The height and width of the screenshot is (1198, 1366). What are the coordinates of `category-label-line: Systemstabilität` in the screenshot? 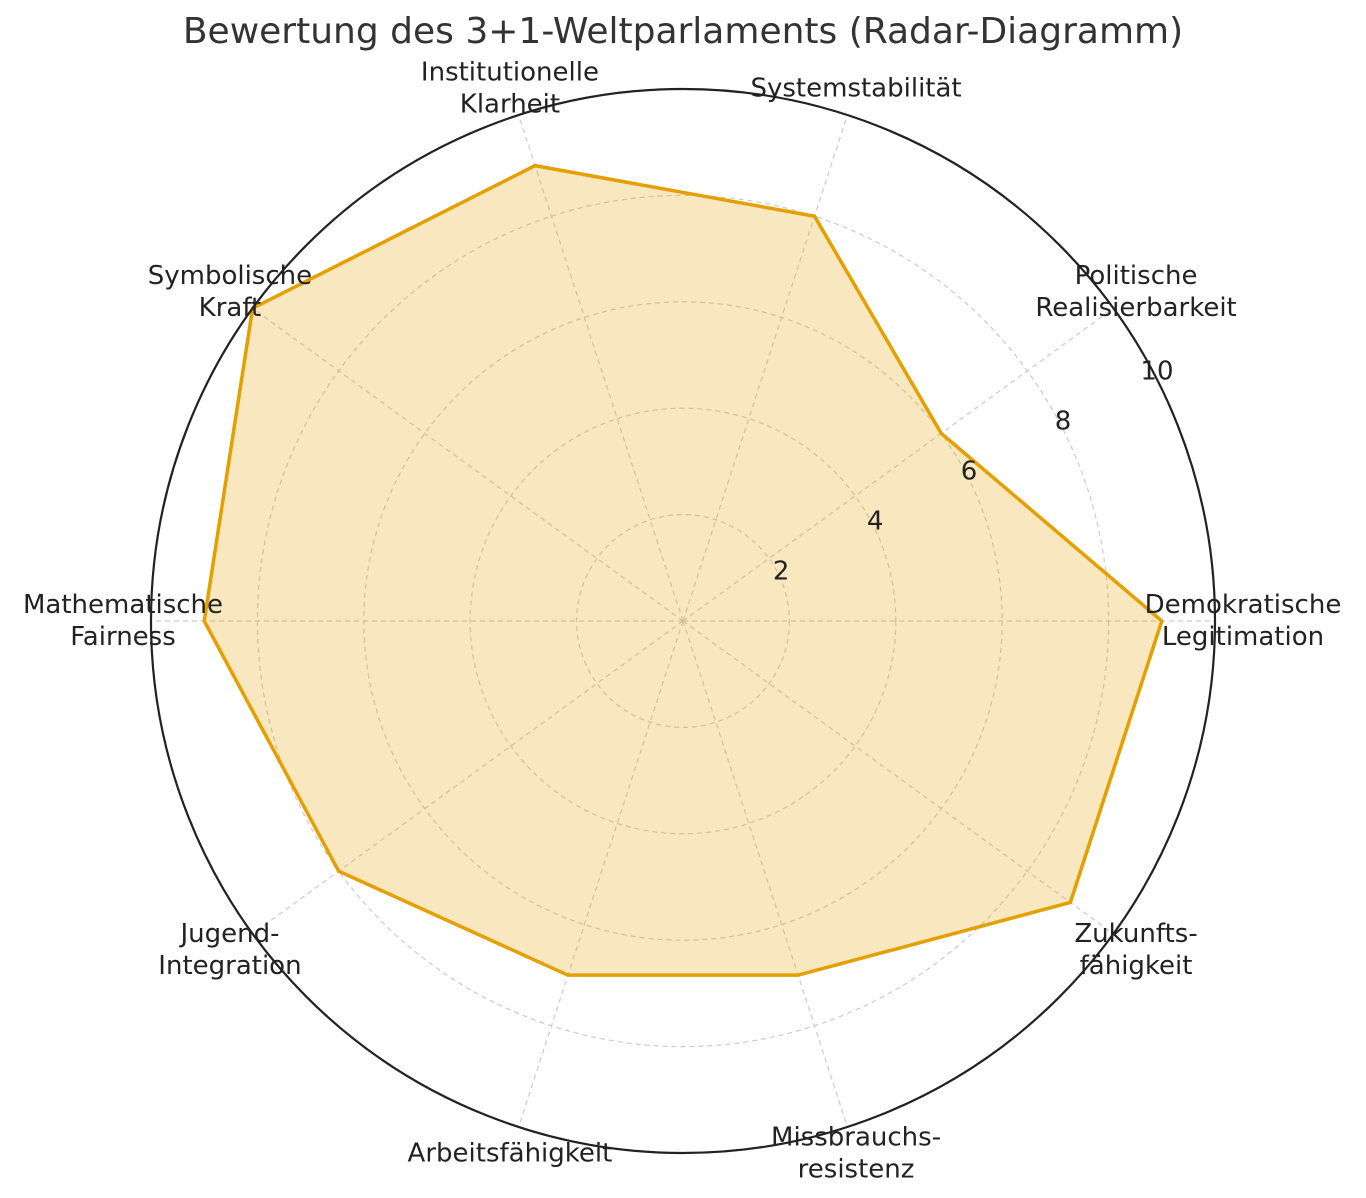 It's located at (855, 88).